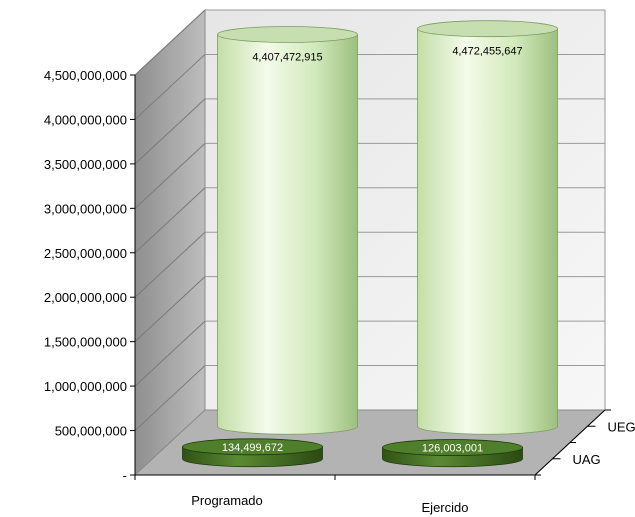  What do you see at coordinates (85, 386) in the screenshot?
I see `y-tick-label: 1,000,000,000` at bounding box center [85, 386].